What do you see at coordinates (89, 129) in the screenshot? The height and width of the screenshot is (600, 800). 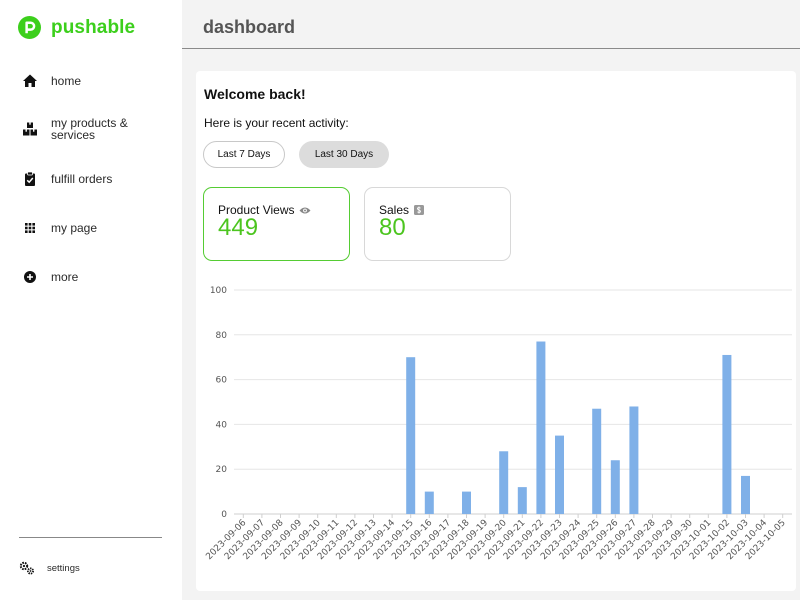 I see `sidebar-item-label: my products & services` at bounding box center [89, 129].